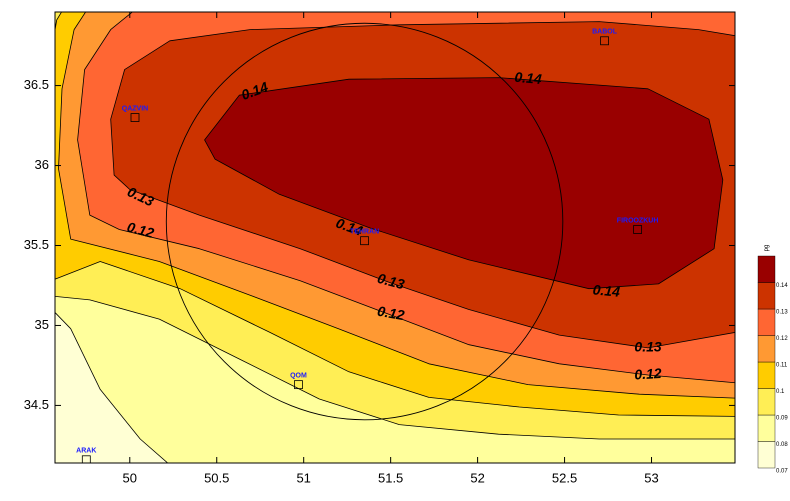  I want to click on x-tick-label: 52, so click(477, 477).